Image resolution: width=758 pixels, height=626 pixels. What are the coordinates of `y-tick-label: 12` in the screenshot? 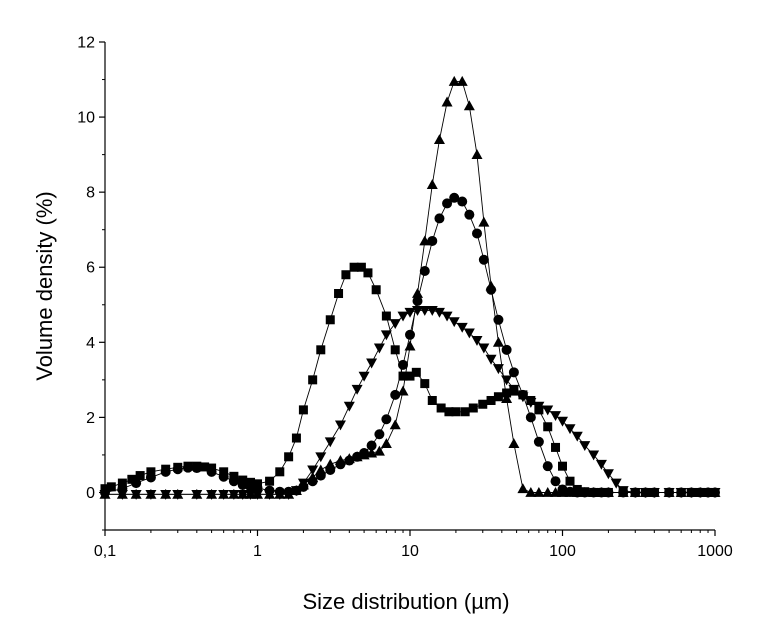 It's located at (86, 43).